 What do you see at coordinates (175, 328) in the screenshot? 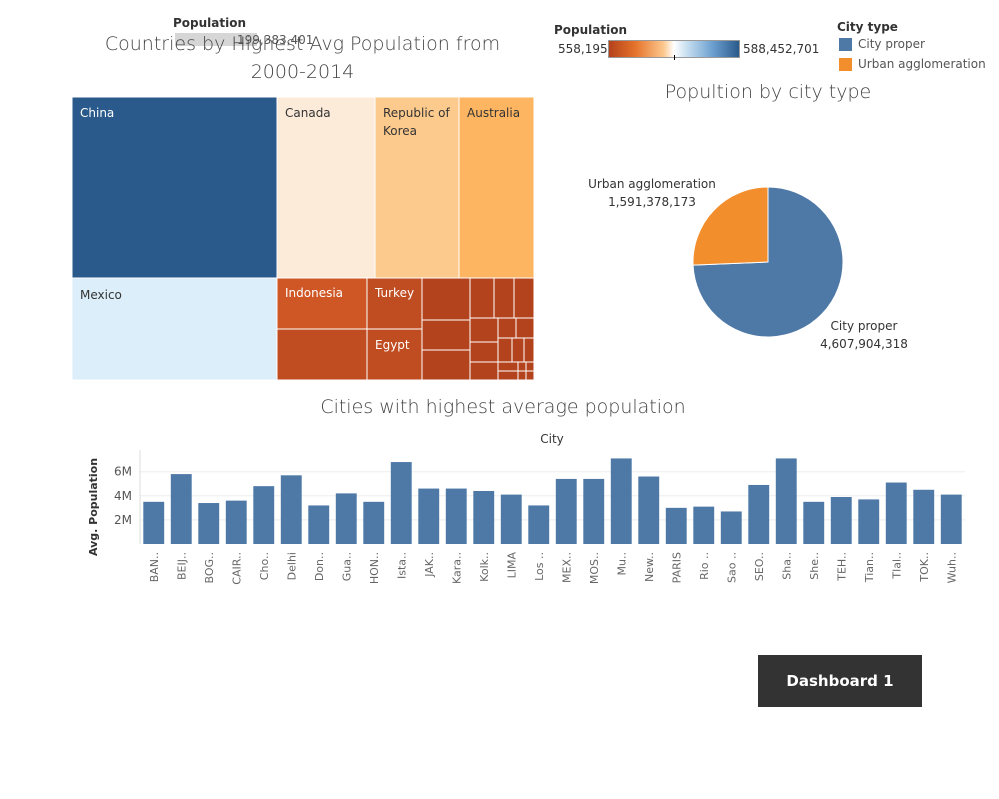
I see `treemap-cell-mexico` at bounding box center [175, 328].